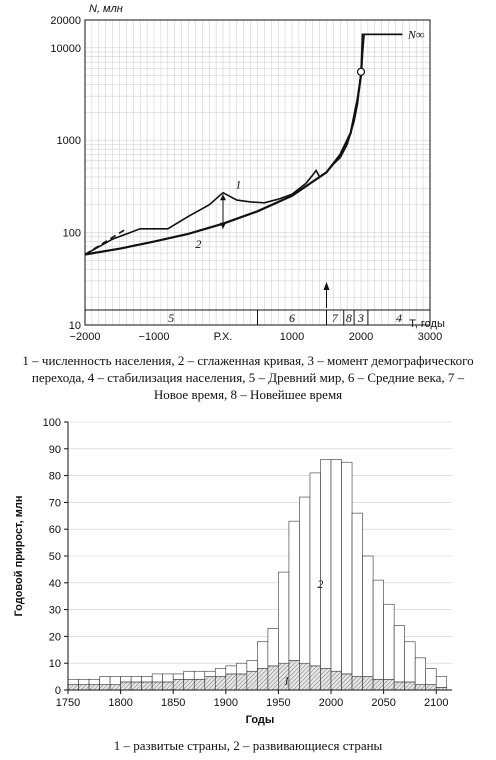 This screenshot has width=496, height=760. What do you see at coordinates (55, 450) in the screenshot?
I see `y-tick-label: 90` at bounding box center [55, 450].